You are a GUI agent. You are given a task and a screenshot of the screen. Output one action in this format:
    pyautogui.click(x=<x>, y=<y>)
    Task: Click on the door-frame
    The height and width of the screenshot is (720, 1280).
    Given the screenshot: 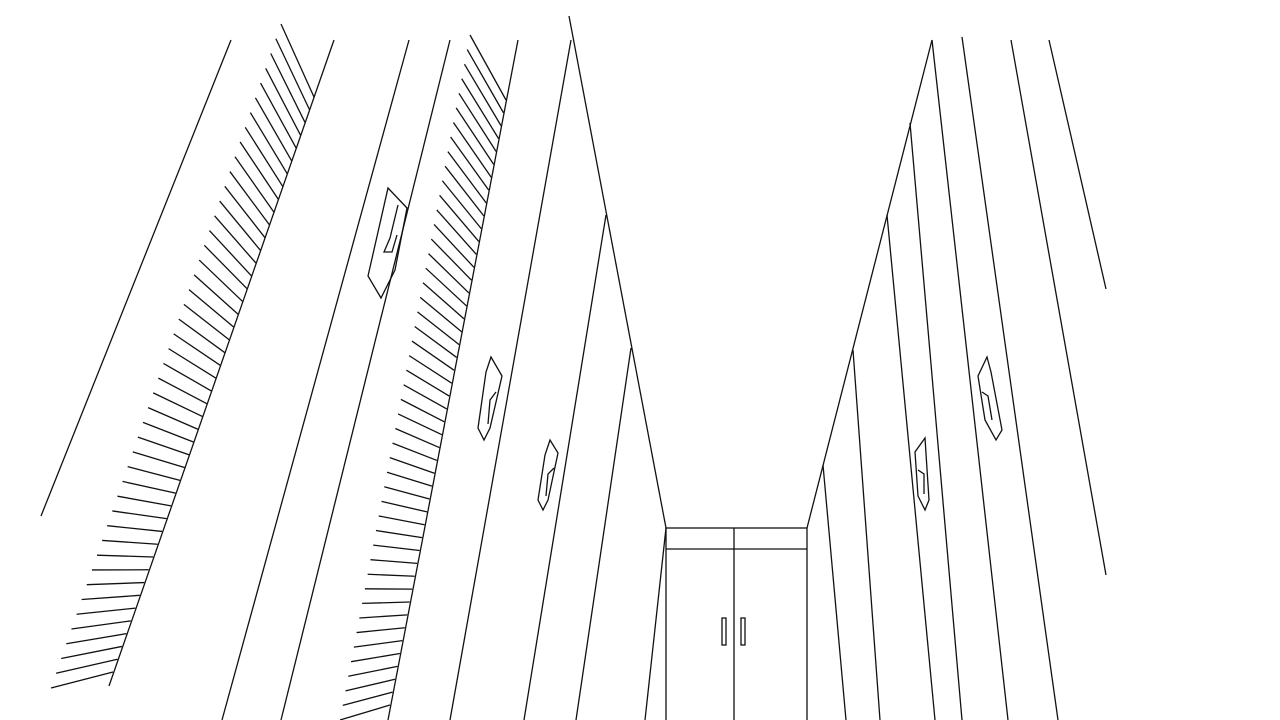 What is the action you would take?
    pyautogui.click(x=736, y=623)
    